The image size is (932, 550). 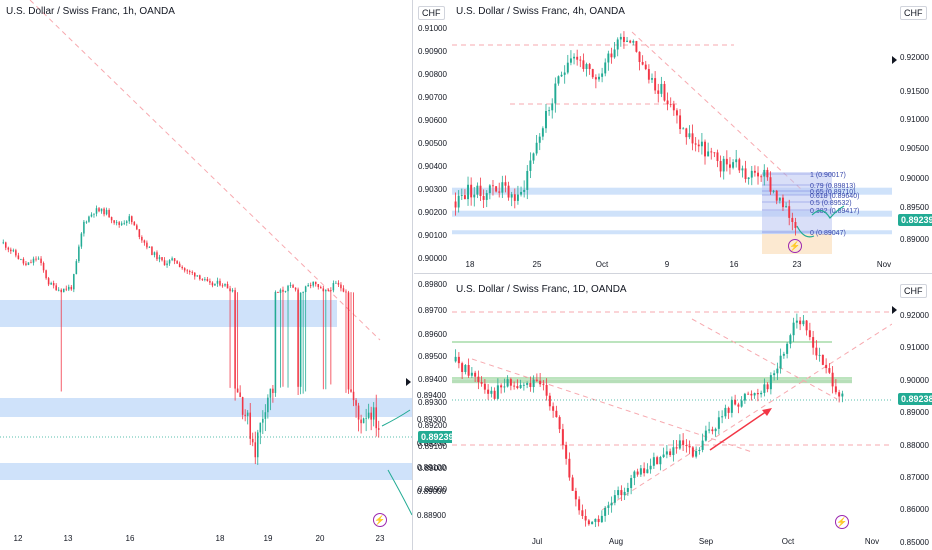 I want to click on y-tick-label-1d: 0.86000, so click(x=914, y=510).